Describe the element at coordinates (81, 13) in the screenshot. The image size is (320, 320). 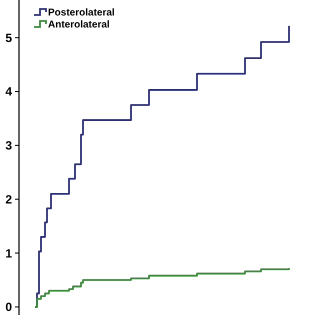
I see `legend-label: Posterolateral` at that location.